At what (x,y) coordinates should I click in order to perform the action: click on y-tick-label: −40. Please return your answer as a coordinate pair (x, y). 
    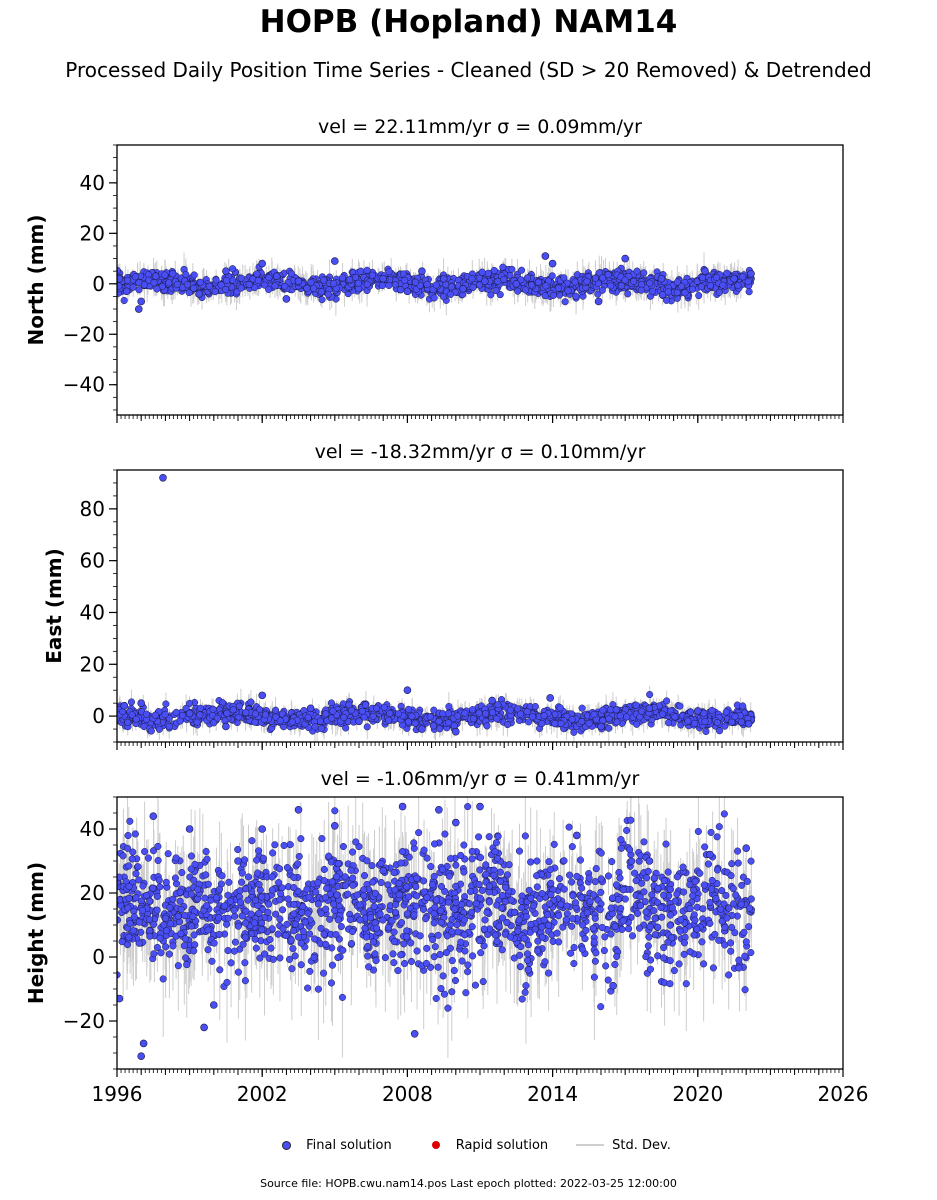
    Looking at the image, I should click on (84, 385).